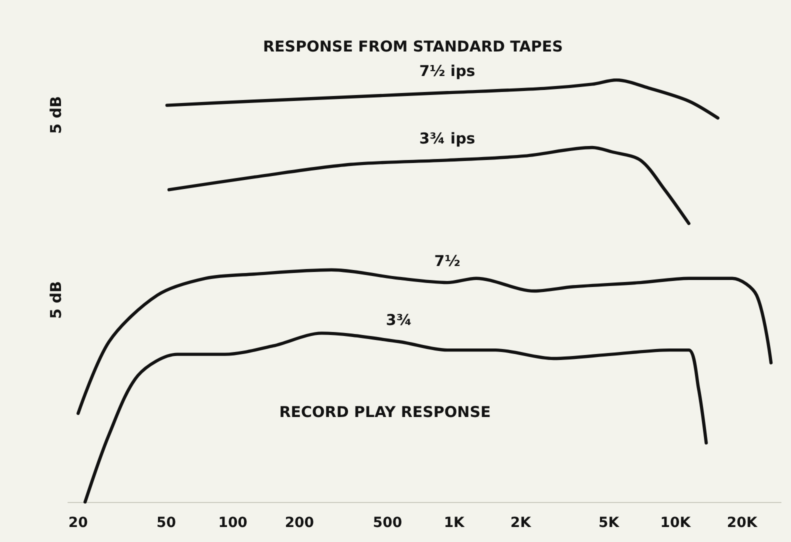 This screenshot has height=542, width=791. I want to click on x-tick-label: 5K, so click(609, 523).